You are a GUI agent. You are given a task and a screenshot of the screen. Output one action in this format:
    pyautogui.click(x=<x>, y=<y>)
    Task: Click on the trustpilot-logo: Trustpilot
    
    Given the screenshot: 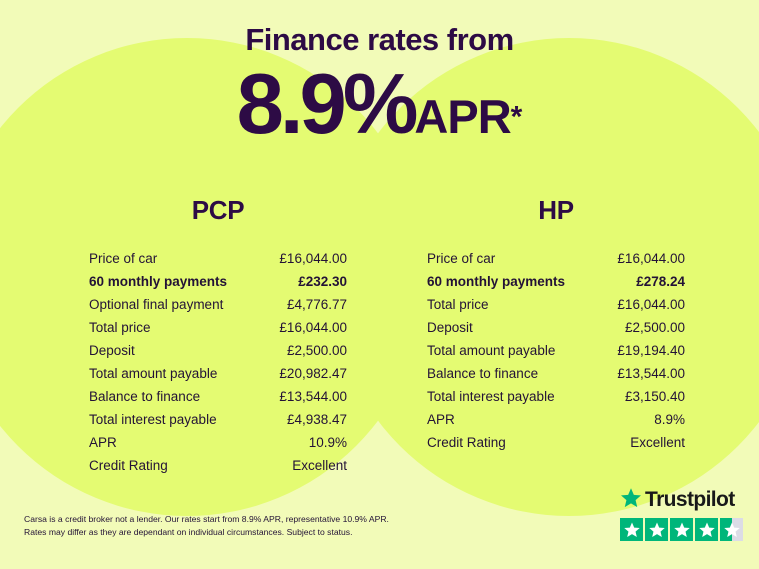 What is the action you would take?
    pyautogui.click(x=682, y=500)
    